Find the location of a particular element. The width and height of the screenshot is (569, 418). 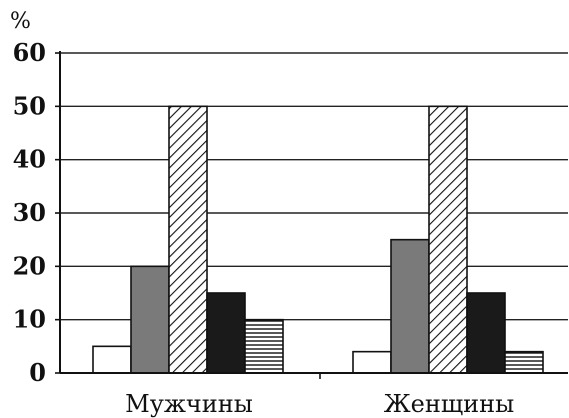

y-tick-label: 40 is located at coordinates (29, 159).